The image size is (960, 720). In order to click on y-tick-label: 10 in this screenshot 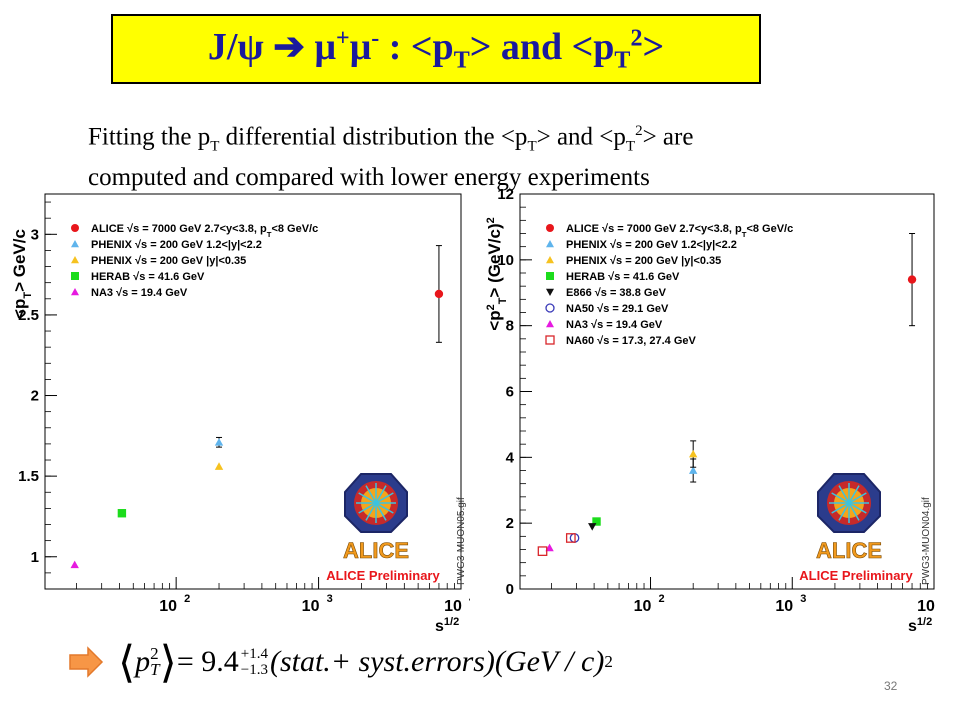, I will do `click(505, 260)`.